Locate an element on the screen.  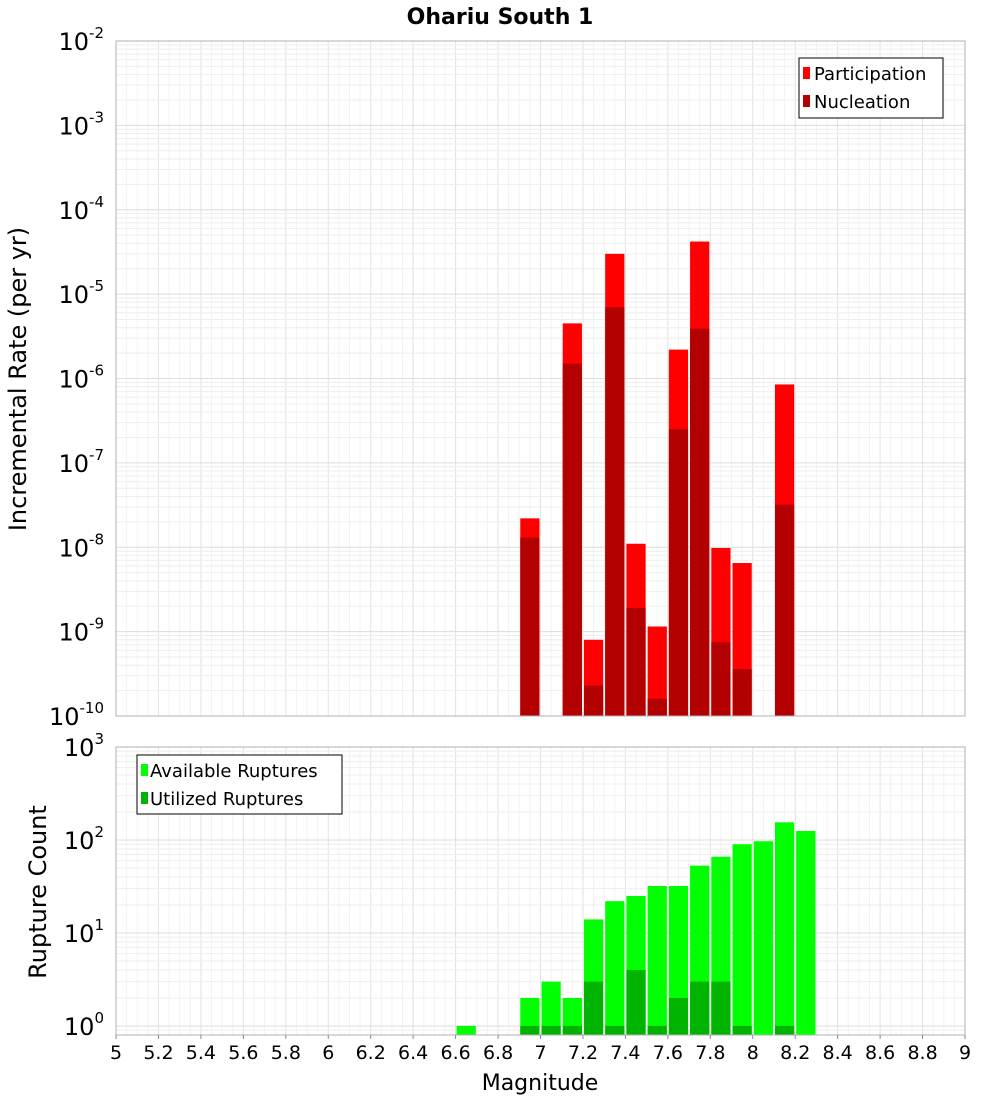
x-tick-label: 7.2 is located at coordinates (583, 1053).